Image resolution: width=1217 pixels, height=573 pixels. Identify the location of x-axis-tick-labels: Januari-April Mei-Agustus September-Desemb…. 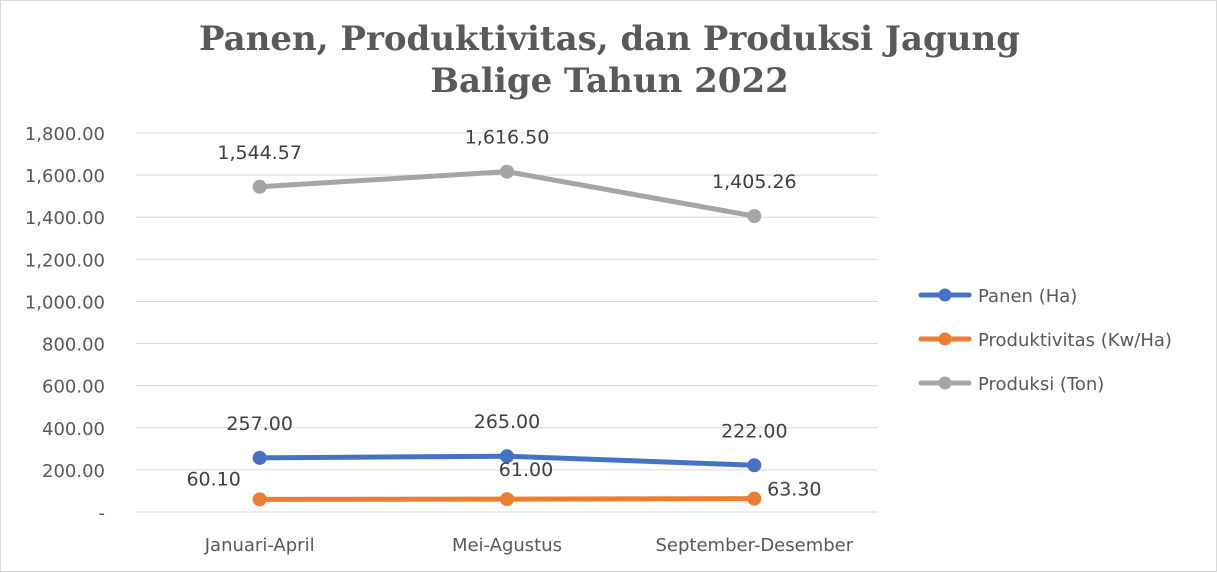
(529, 545).